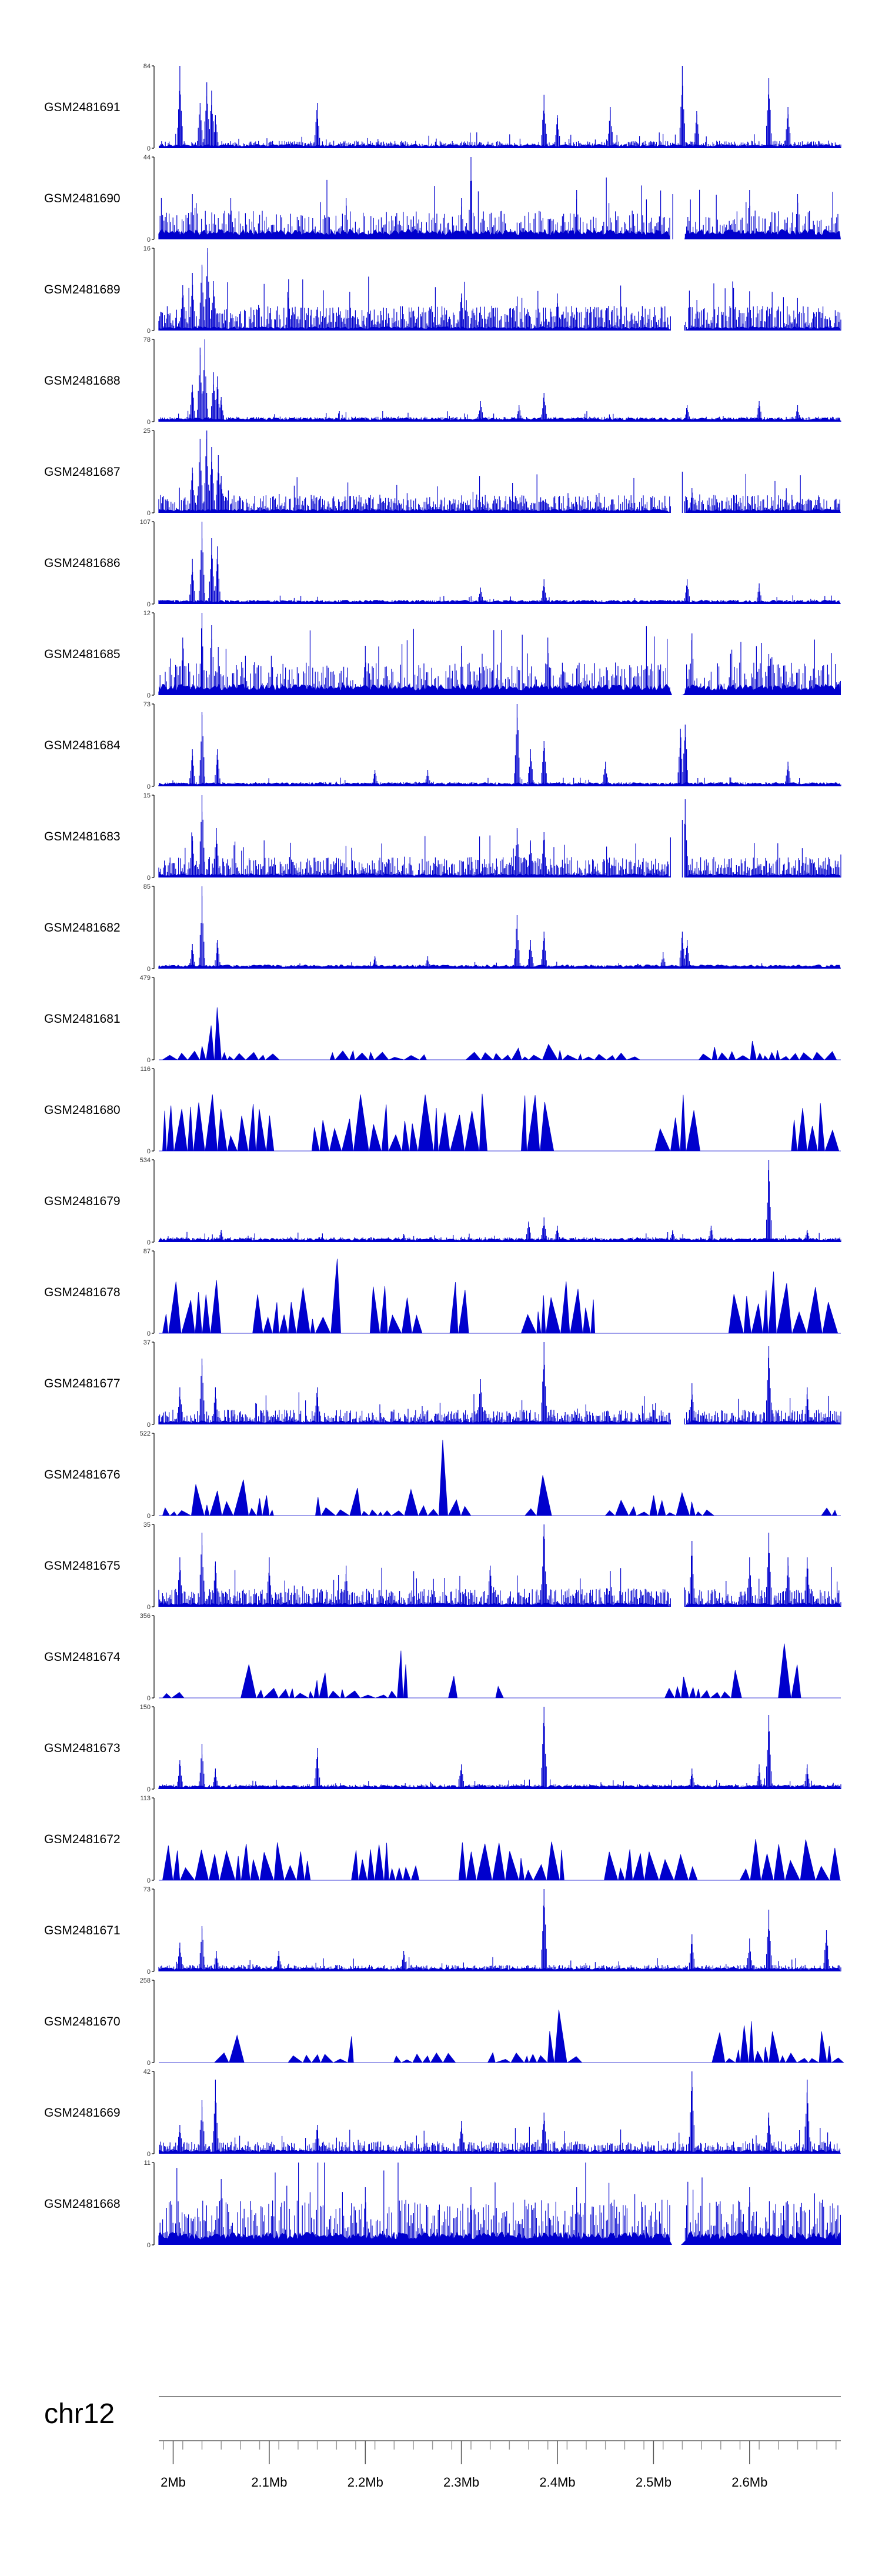  I want to click on tick-label: 2Mb, so click(173, 2482).